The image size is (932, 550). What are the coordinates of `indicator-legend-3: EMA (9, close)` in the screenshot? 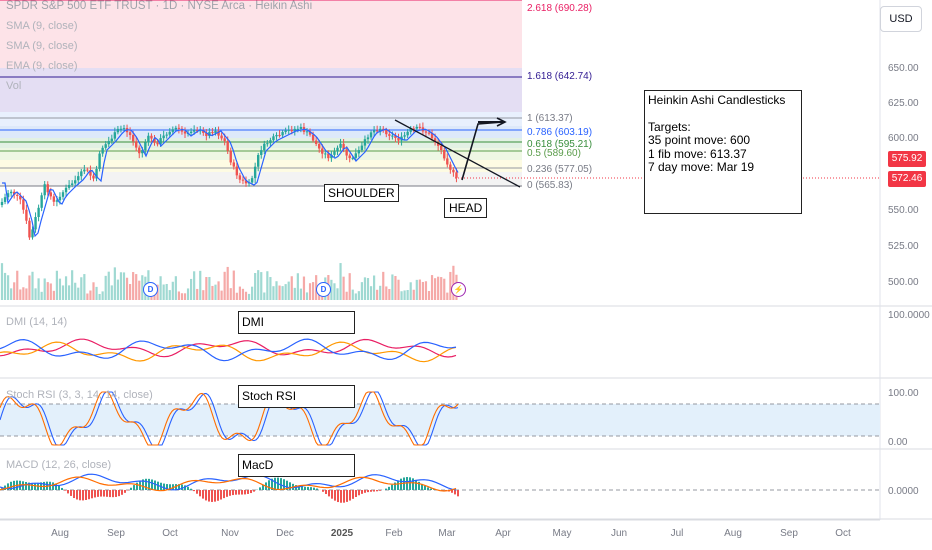 It's located at (42, 66).